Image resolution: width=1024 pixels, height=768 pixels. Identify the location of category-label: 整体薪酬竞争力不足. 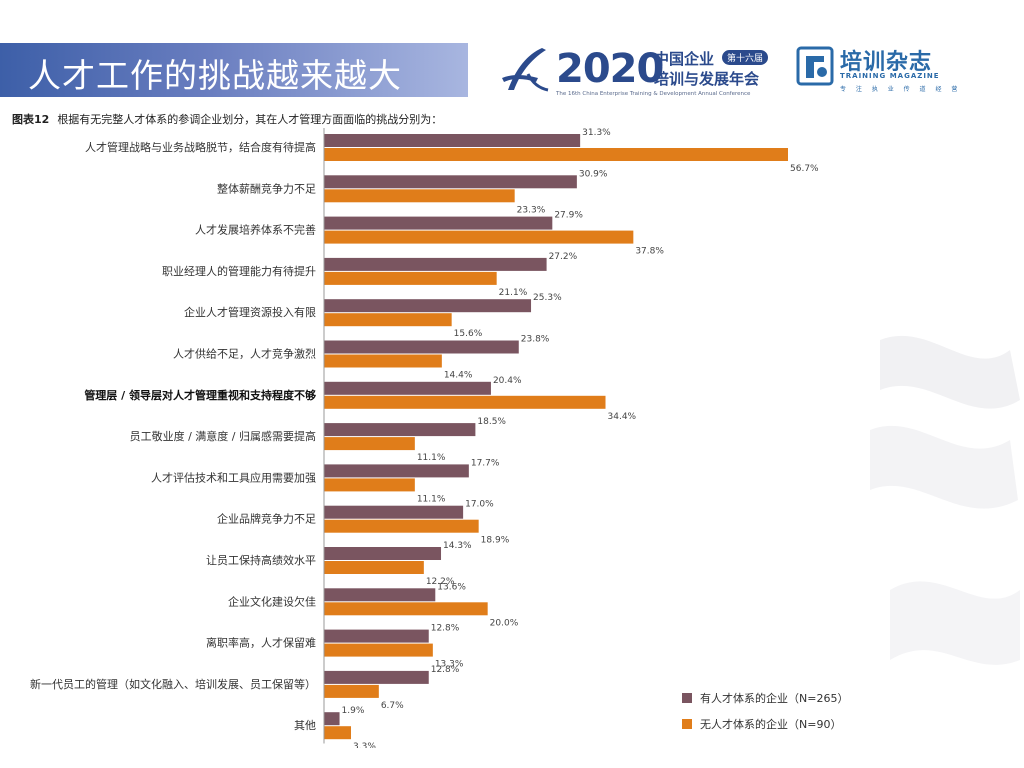
(266, 188).